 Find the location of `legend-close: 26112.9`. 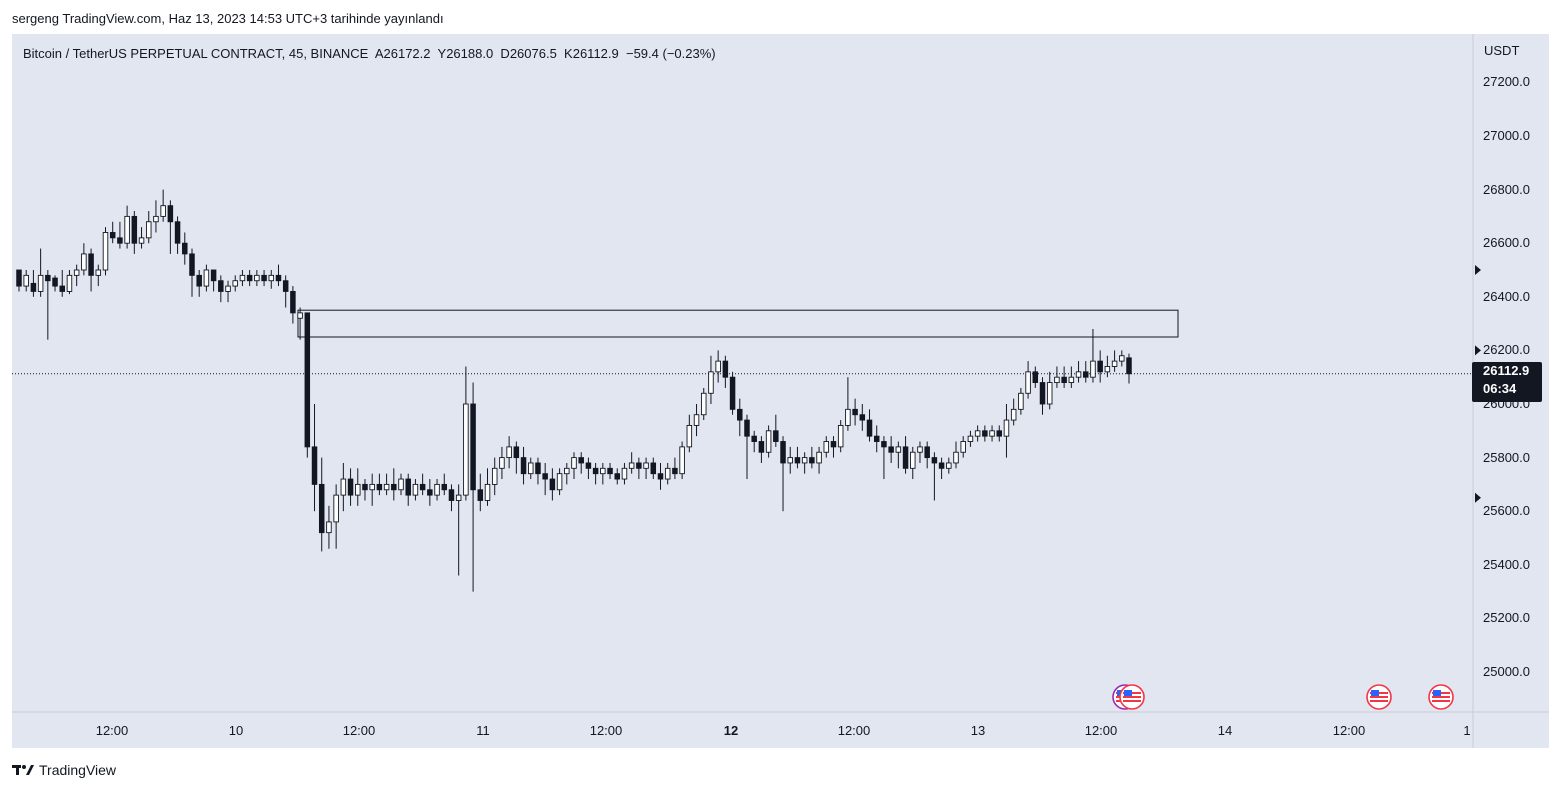

legend-close: 26112.9 is located at coordinates (595, 53).